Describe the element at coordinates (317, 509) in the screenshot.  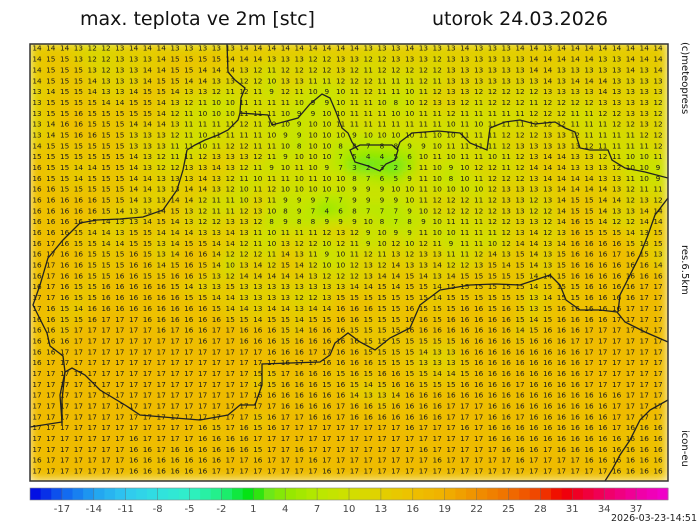
I see `colorbar-tick-label: 7` at that location.